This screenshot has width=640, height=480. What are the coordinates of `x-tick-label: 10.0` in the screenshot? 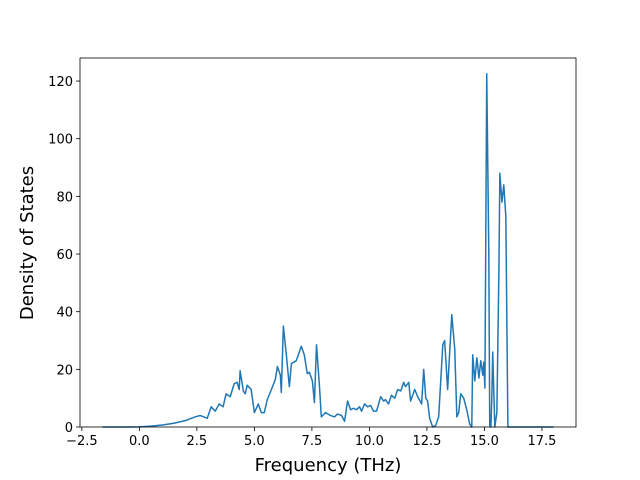 It's located at (369, 441).